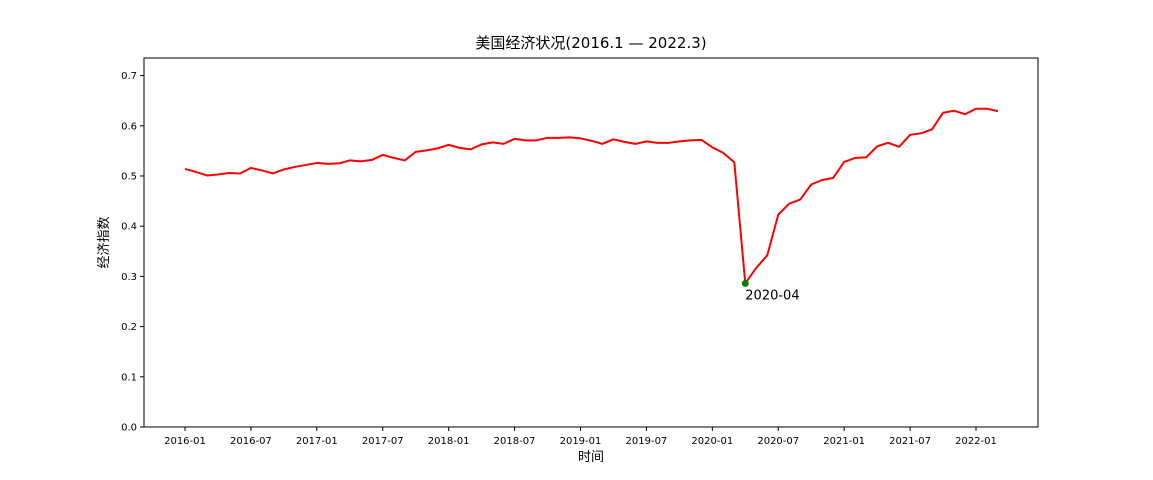 The image size is (1153, 480). I want to click on y-axis-title: 经济指数, so click(104, 242).